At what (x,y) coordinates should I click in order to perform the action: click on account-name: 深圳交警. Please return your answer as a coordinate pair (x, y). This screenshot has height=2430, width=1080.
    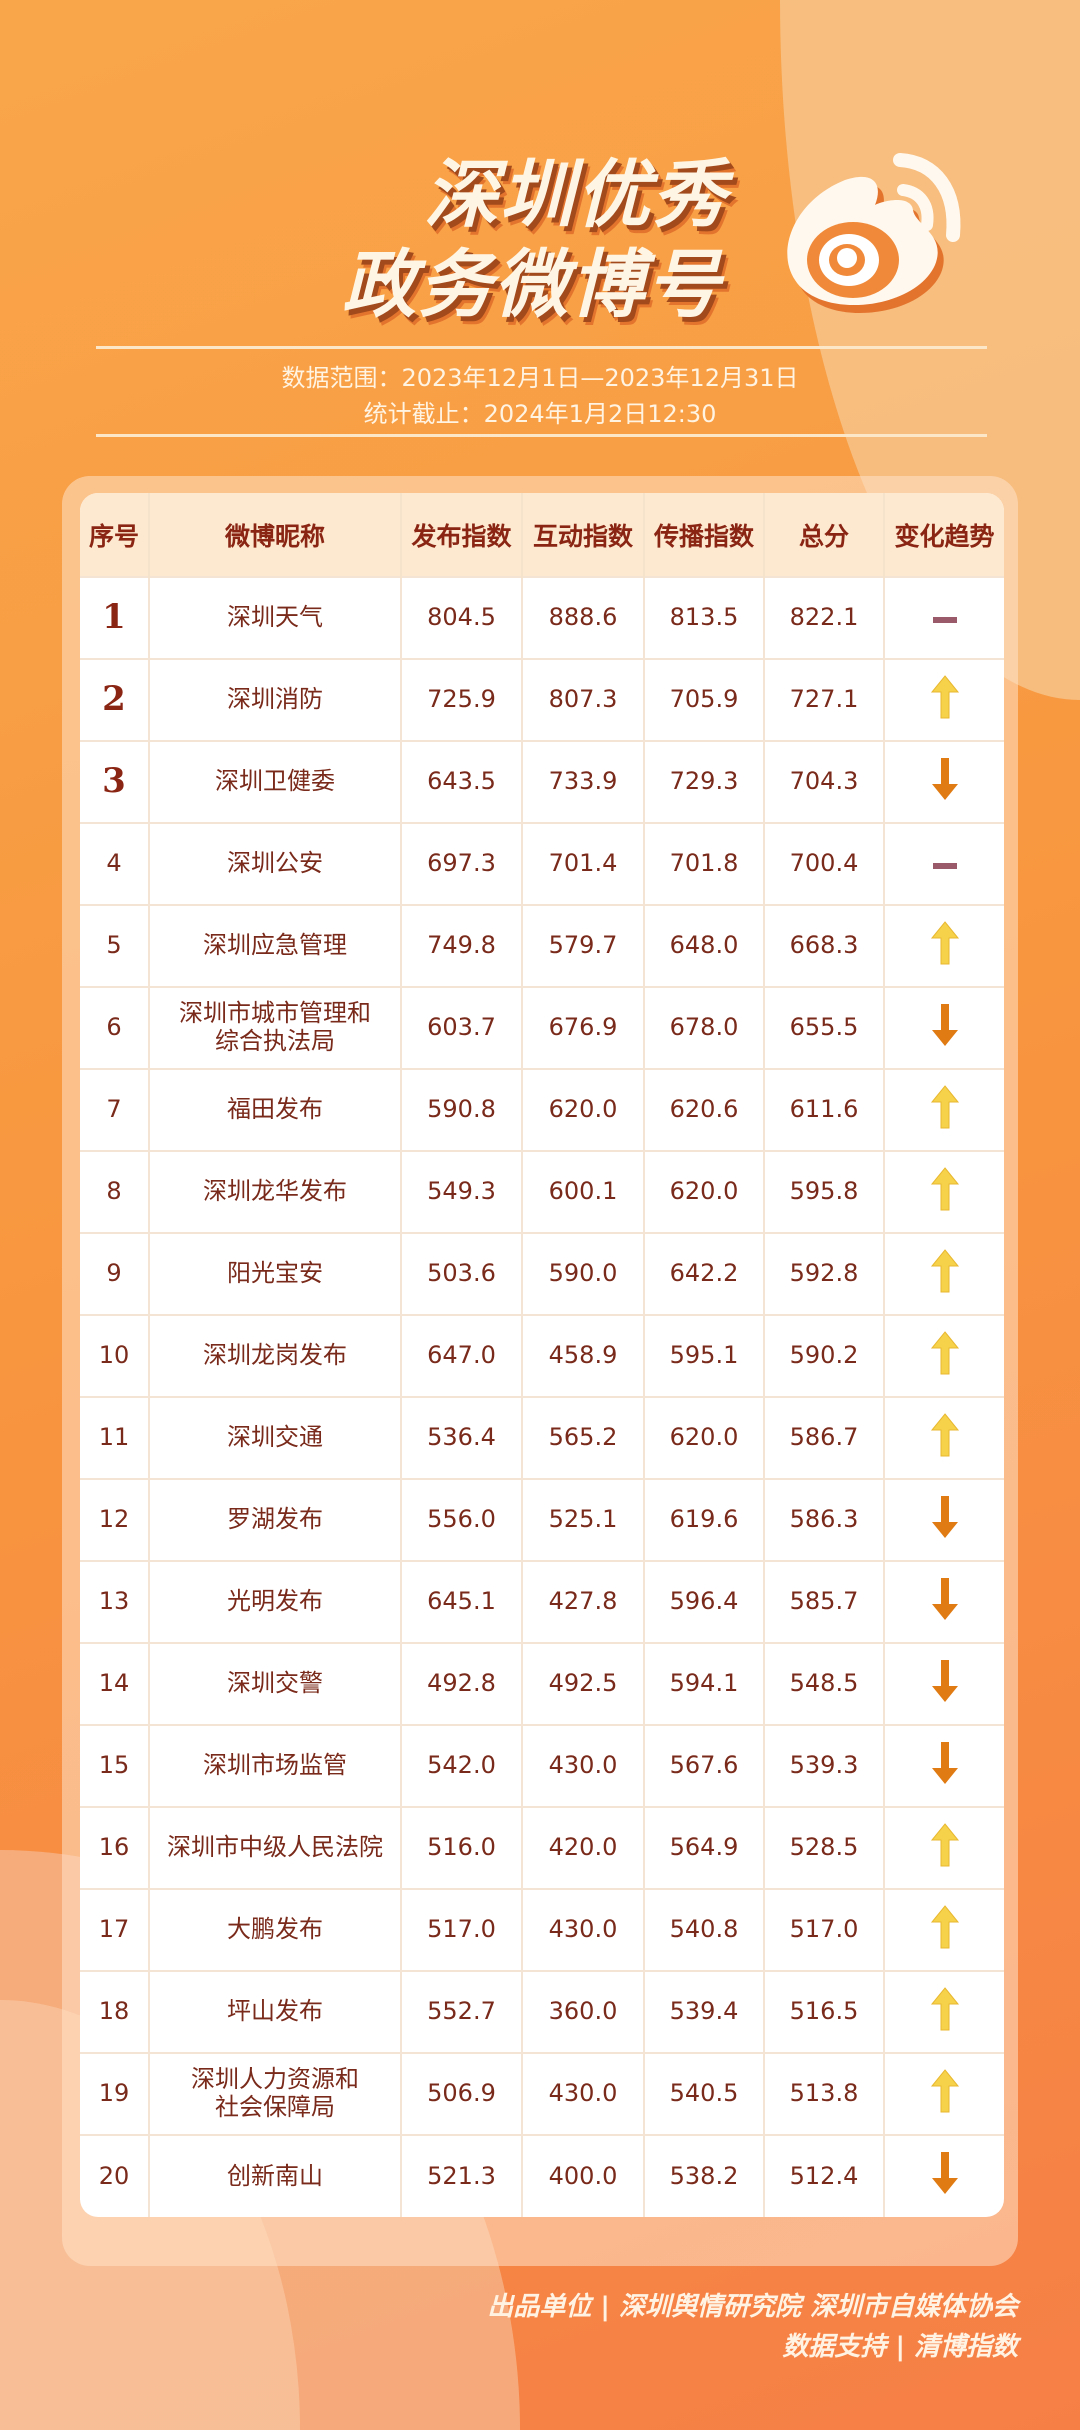
    Looking at the image, I should click on (275, 1683).